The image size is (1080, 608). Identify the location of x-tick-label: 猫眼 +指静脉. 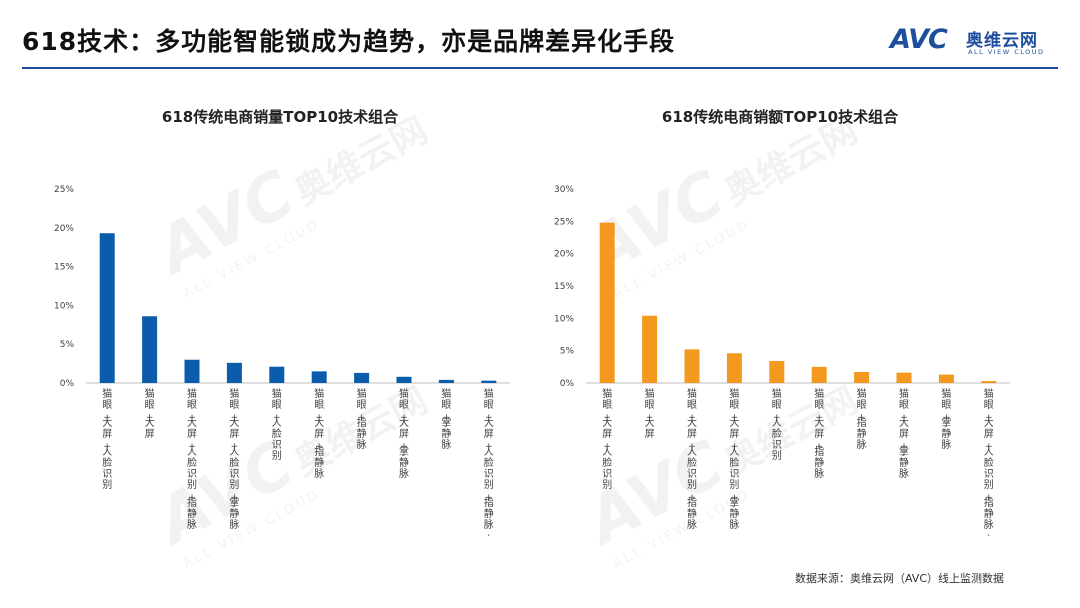
(862, 419).